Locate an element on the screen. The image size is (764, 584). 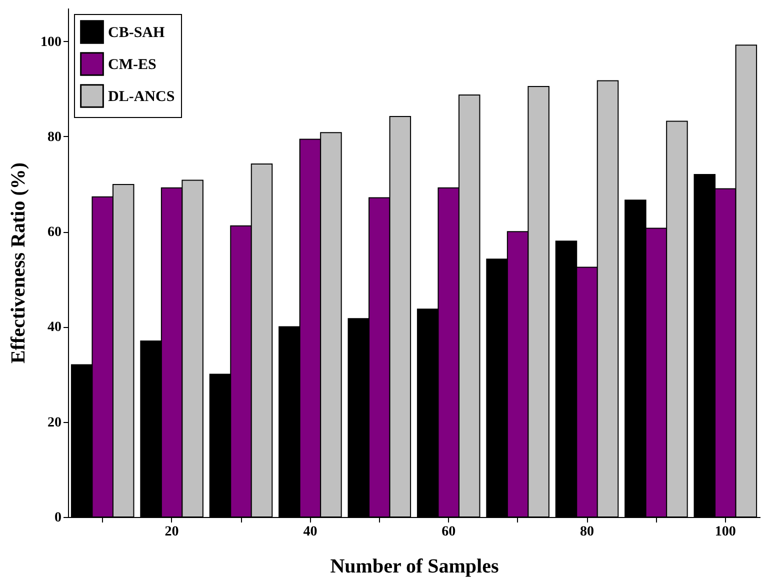
y-tick-label: 0 is located at coordinates (58, 518).